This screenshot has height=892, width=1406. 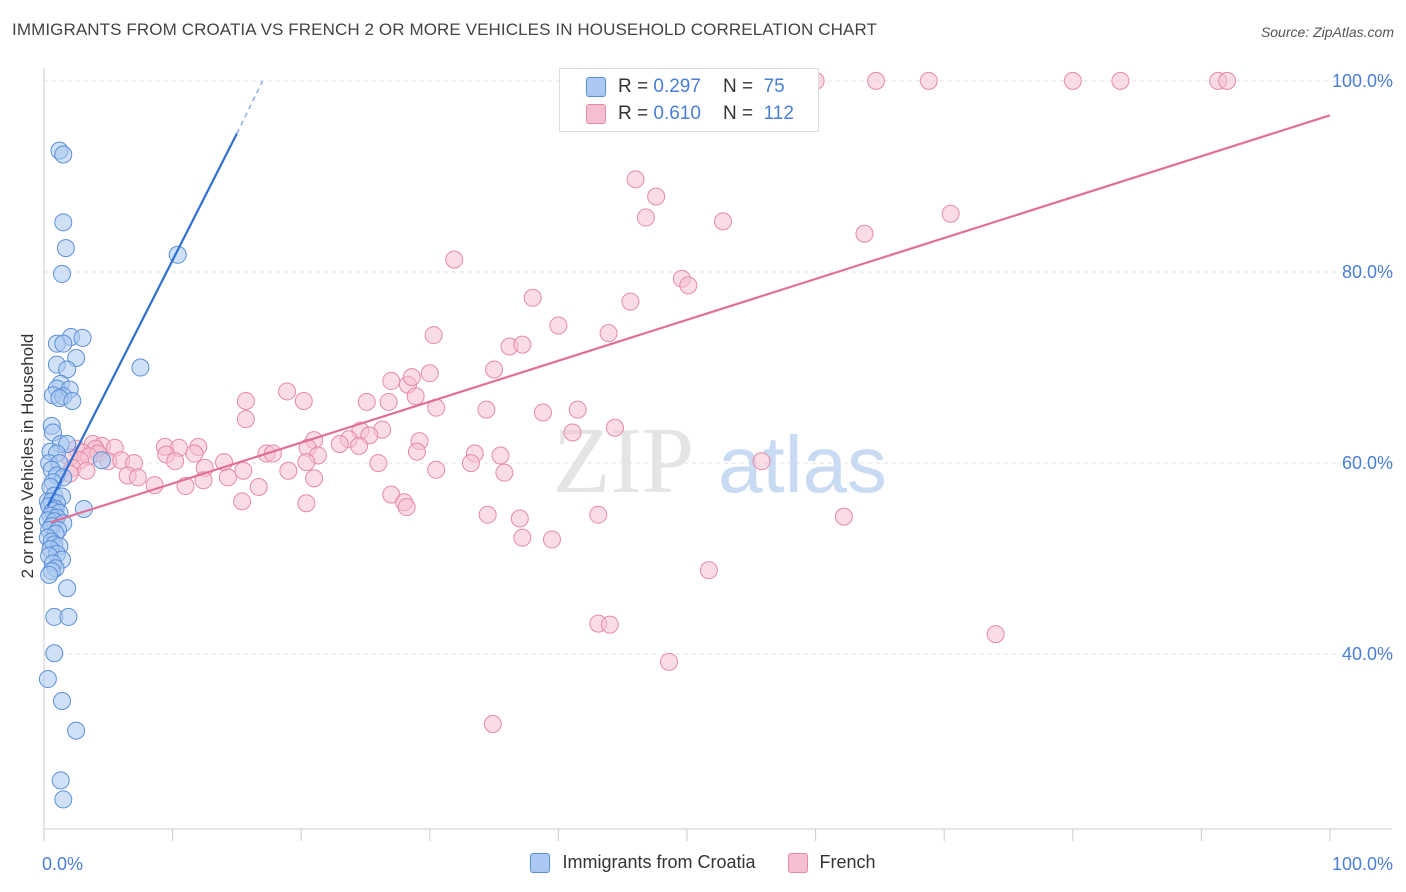 I want to click on croatia-points, so click(x=112, y=475).